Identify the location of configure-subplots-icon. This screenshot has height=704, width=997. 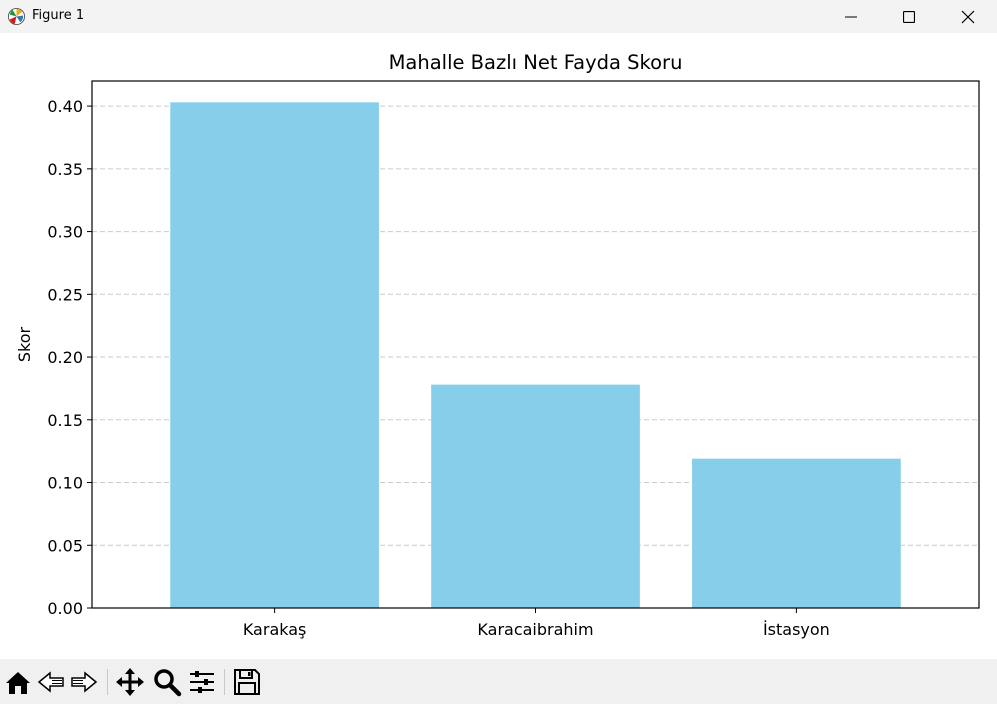
(202, 682).